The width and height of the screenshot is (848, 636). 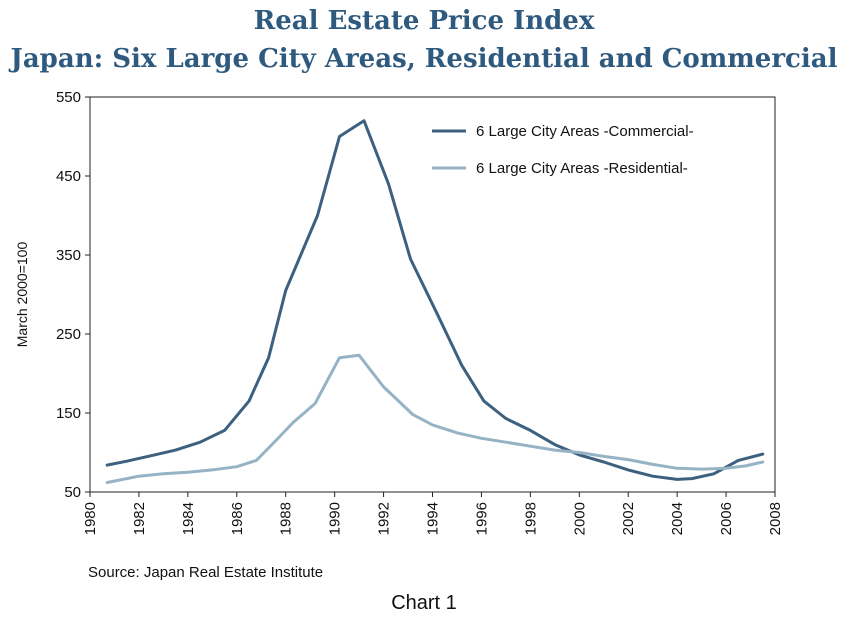 What do you see at coordinates (68, 255) in the screenshot?
I see `y-tick-label: 350` at bounding box center [68, 255].